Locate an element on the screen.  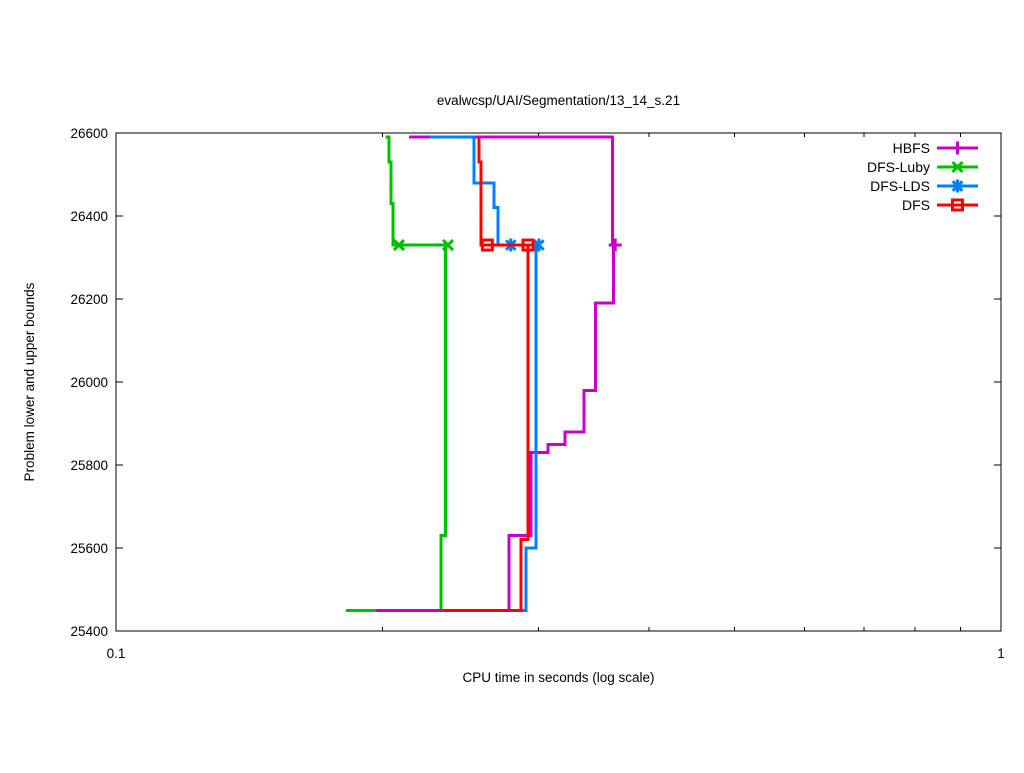
y-tick-label: 25400 is located at coordinates (89, 631).